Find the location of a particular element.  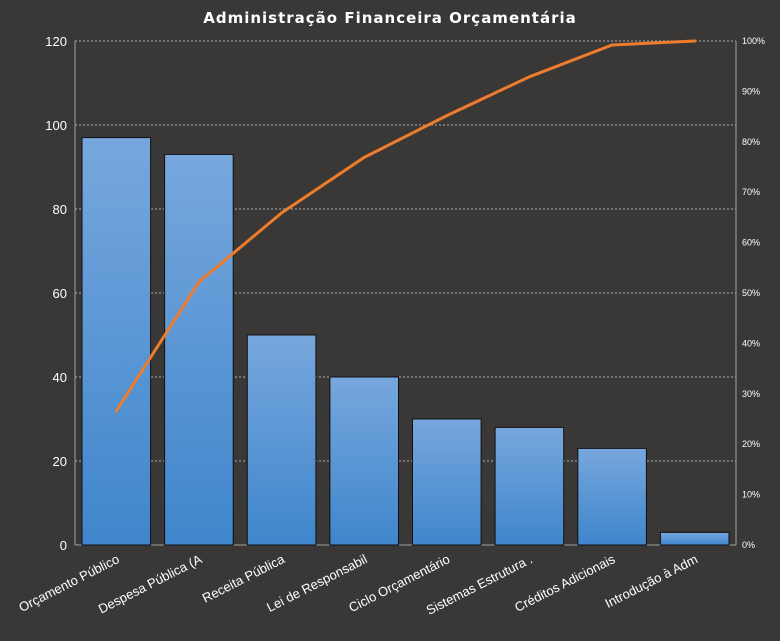

y2-tick-label: 0% is located at coordinates (748, 545).